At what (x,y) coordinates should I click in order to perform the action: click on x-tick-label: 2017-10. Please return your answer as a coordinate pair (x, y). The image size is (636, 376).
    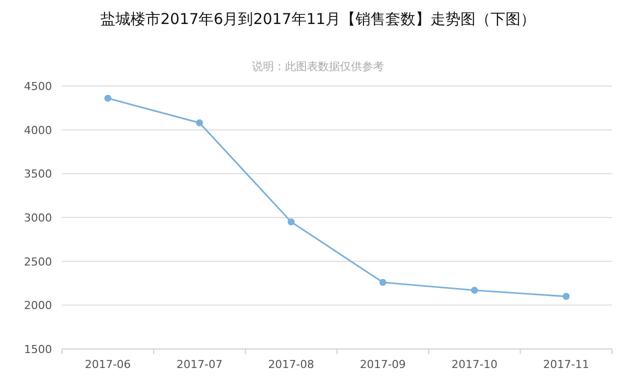
    Looking at the image, I should click on (475, 364).